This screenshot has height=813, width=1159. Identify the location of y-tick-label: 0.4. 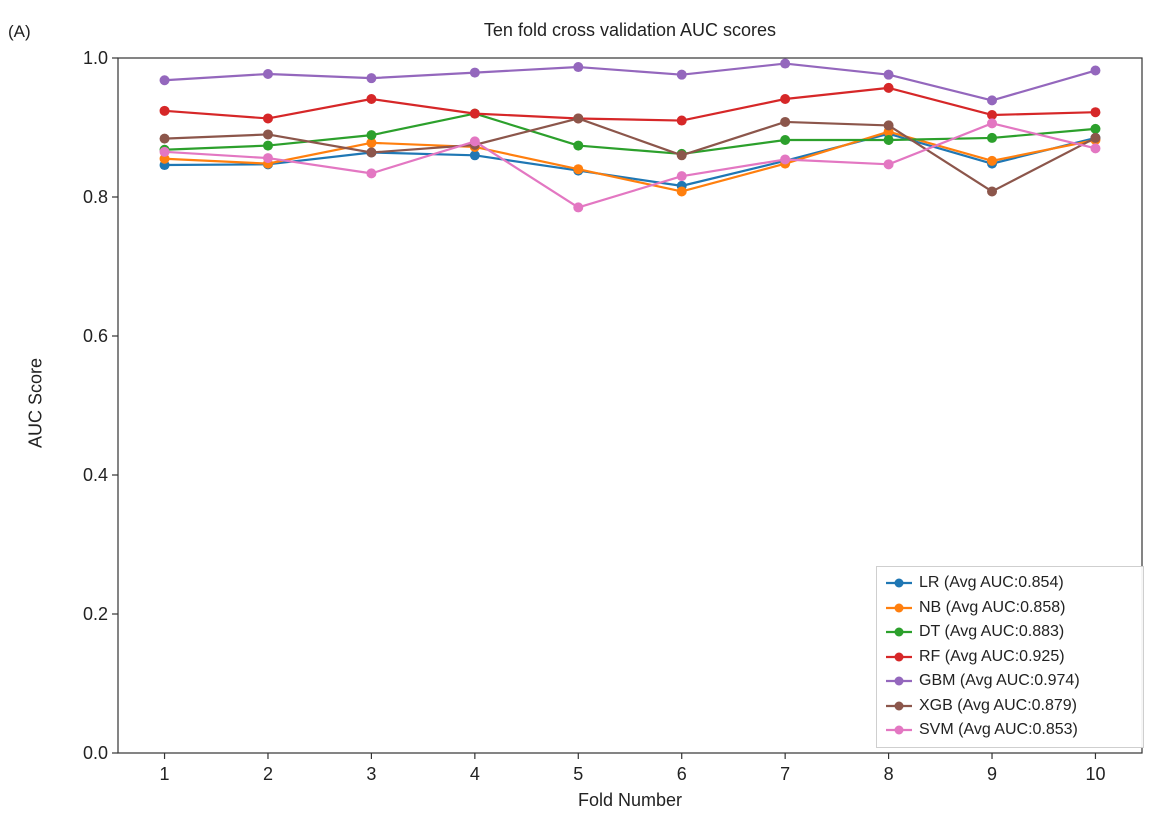
(95, 475).